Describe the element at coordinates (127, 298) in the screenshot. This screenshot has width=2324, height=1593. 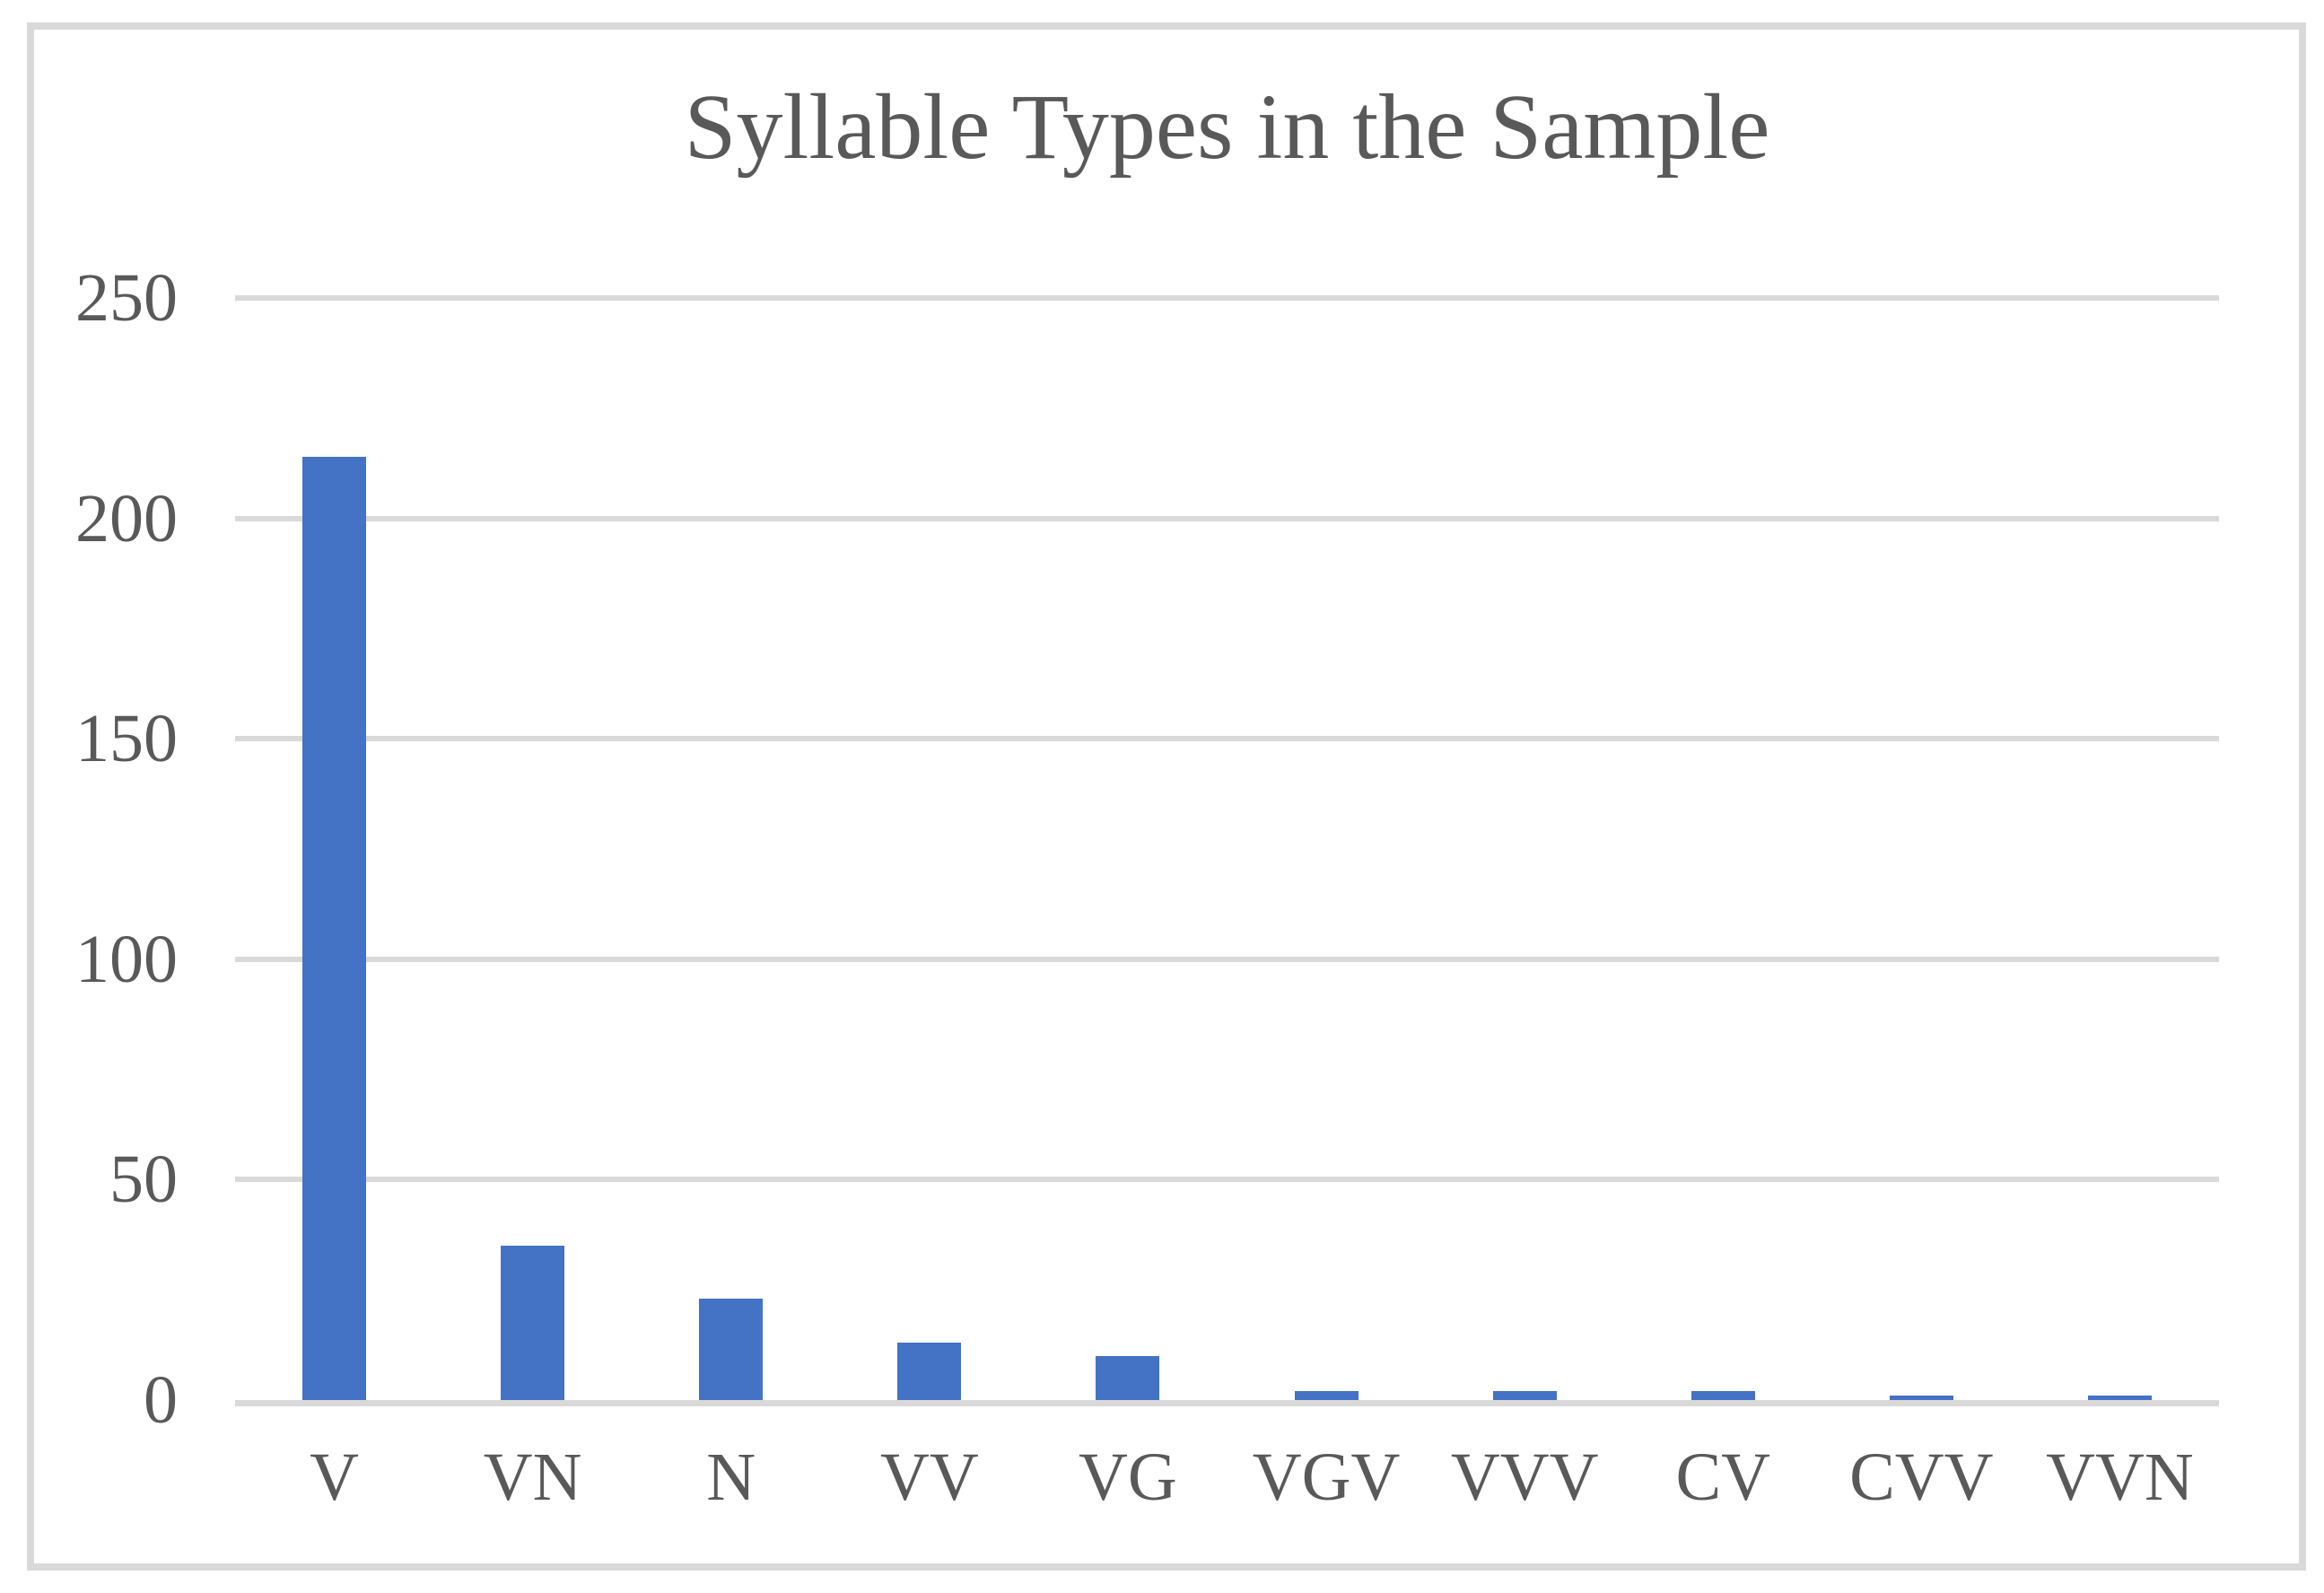
I see `y-tick-label-250: 250` at that location.